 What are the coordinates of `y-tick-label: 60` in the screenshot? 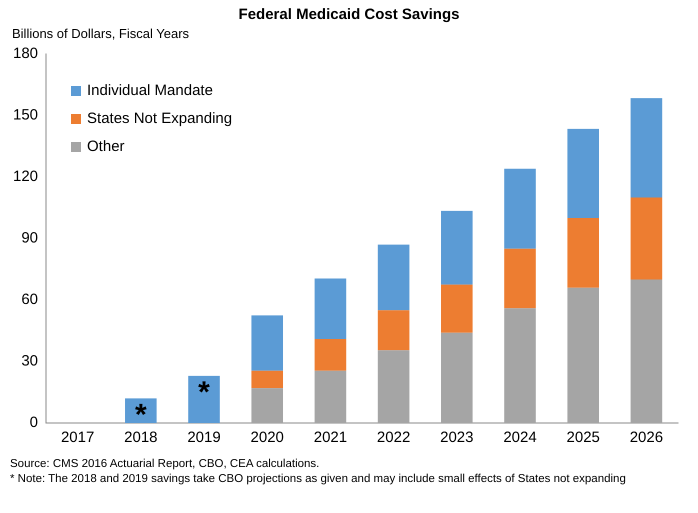 It's located at (29, 299).